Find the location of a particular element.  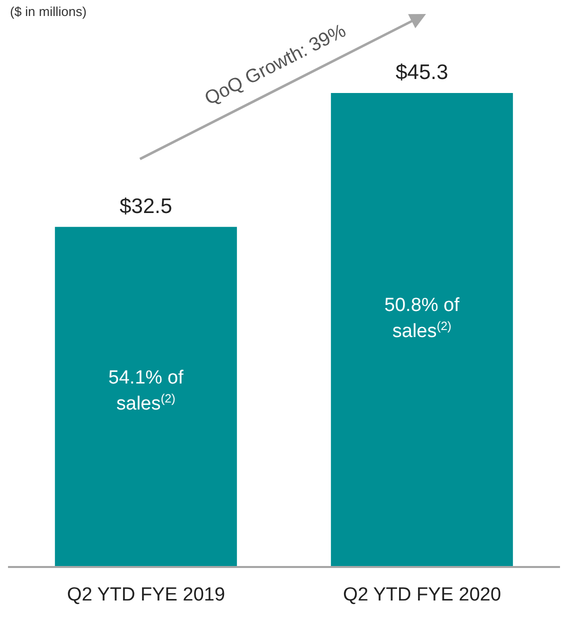

data-label: $45.3 is located at coordinates (422, 72).